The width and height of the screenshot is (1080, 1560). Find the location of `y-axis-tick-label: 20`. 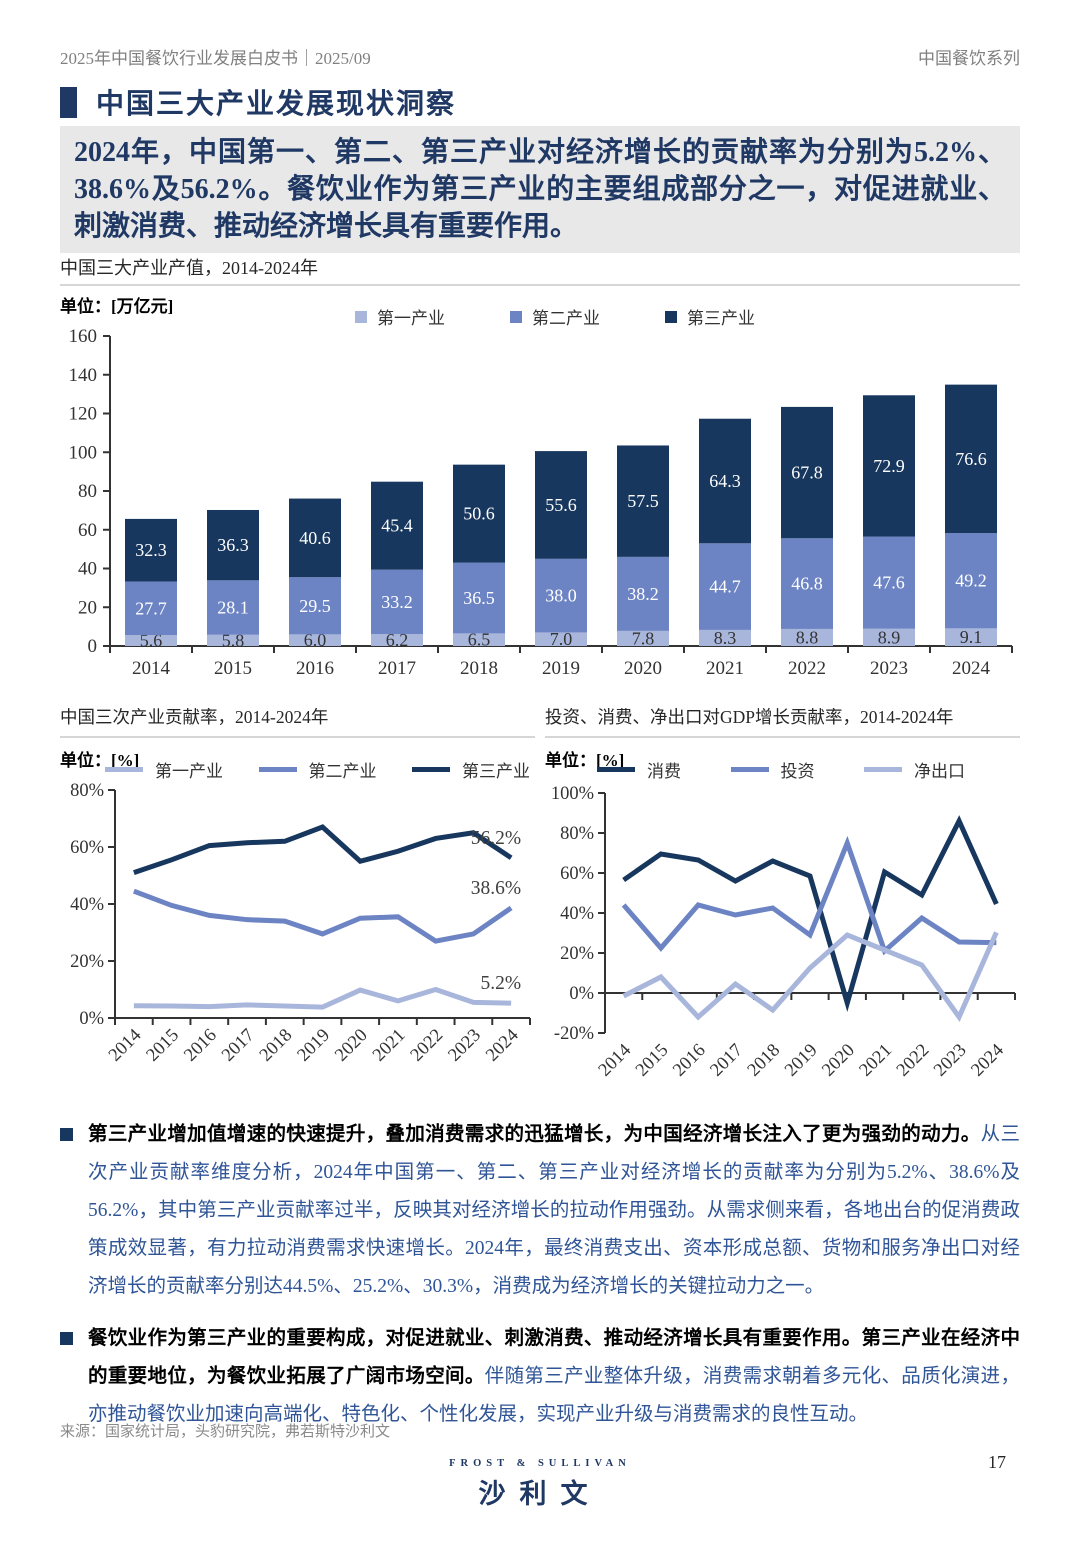

y-axis-tick-label: 20 is located at coordinates (87, 607).